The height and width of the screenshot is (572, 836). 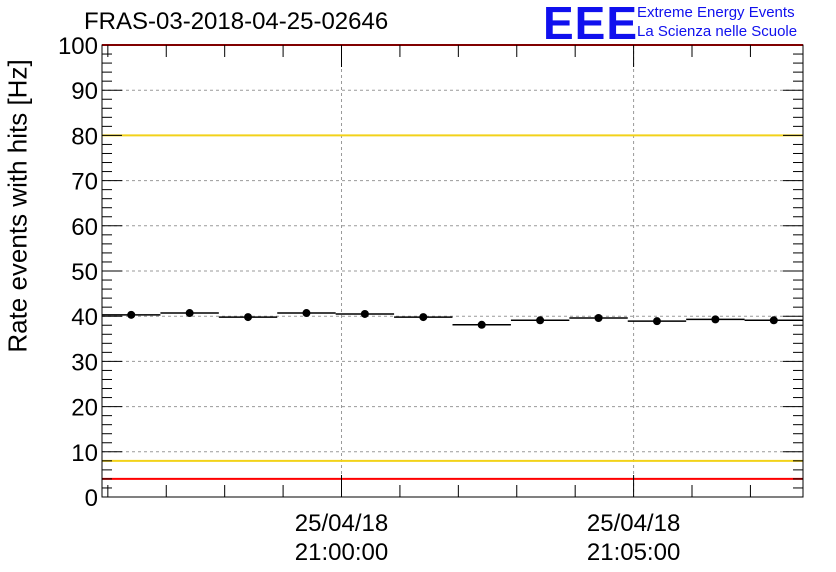 I want to click on y-tick-label: 100, so click(x=78, y=46).